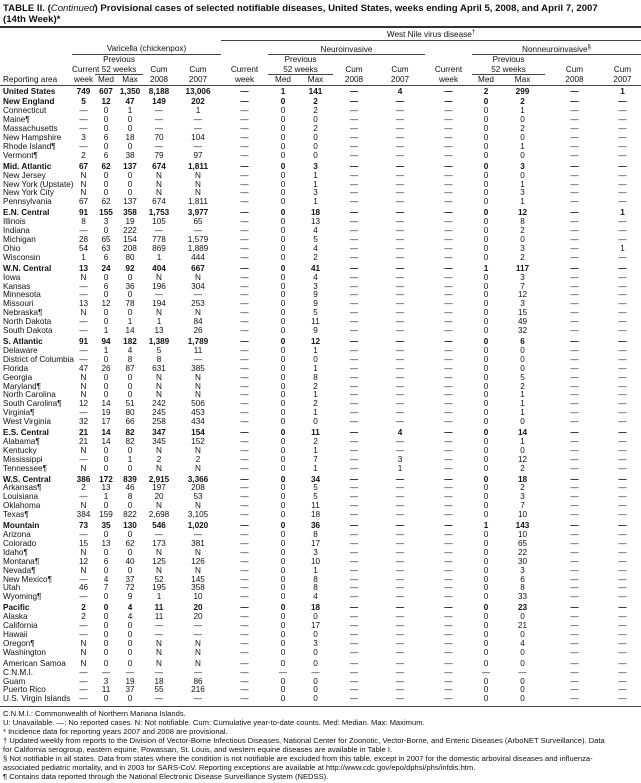 The width and height of the screenshot is (641, 783). I want to click on table-cell: 674, so click(159, 166).